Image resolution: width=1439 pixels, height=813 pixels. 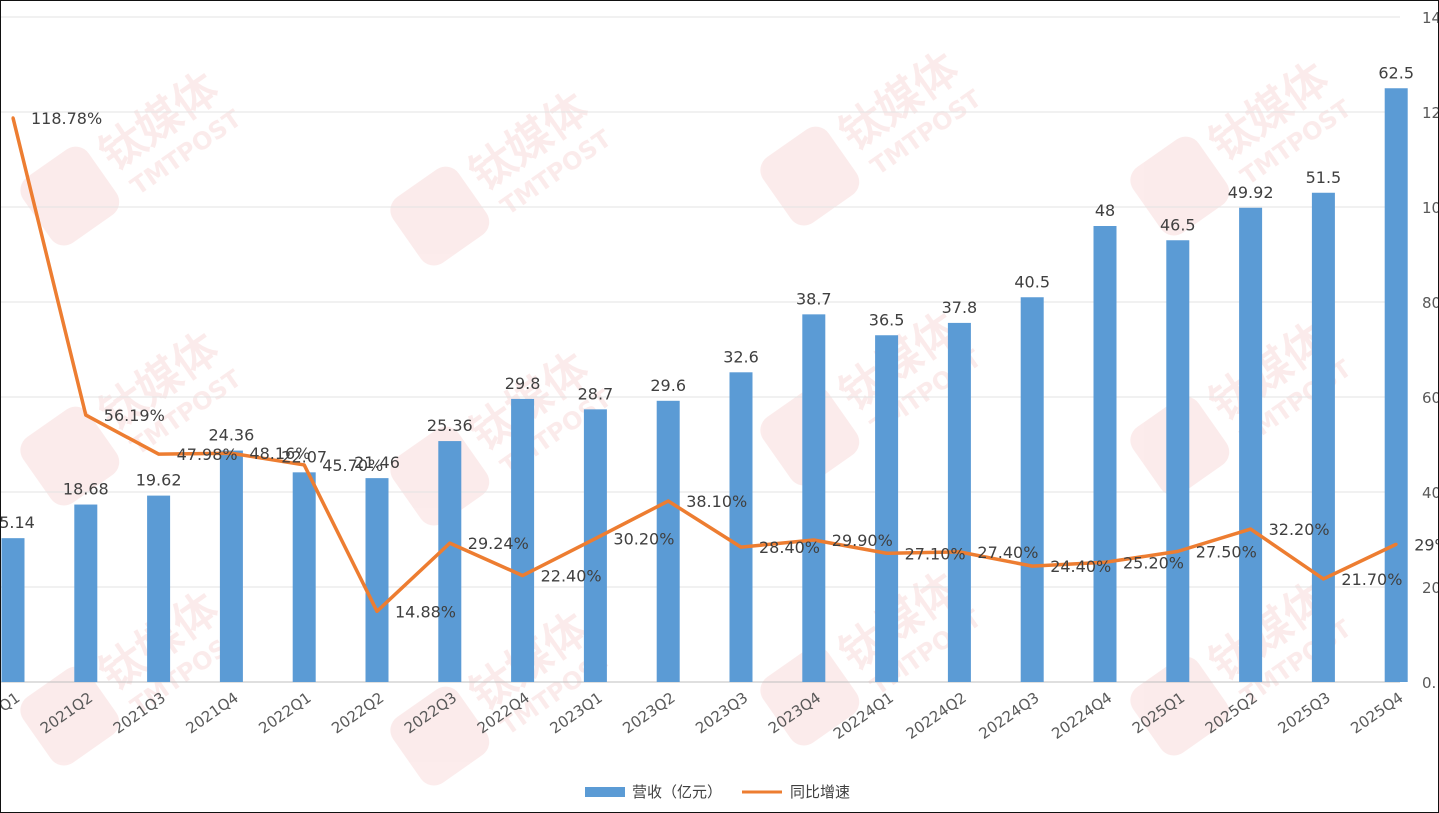 What do you see at coordinates (1430, 18) in the screenshot?
I see `y-tick-label: 14` at bounding box center [1430, 18].